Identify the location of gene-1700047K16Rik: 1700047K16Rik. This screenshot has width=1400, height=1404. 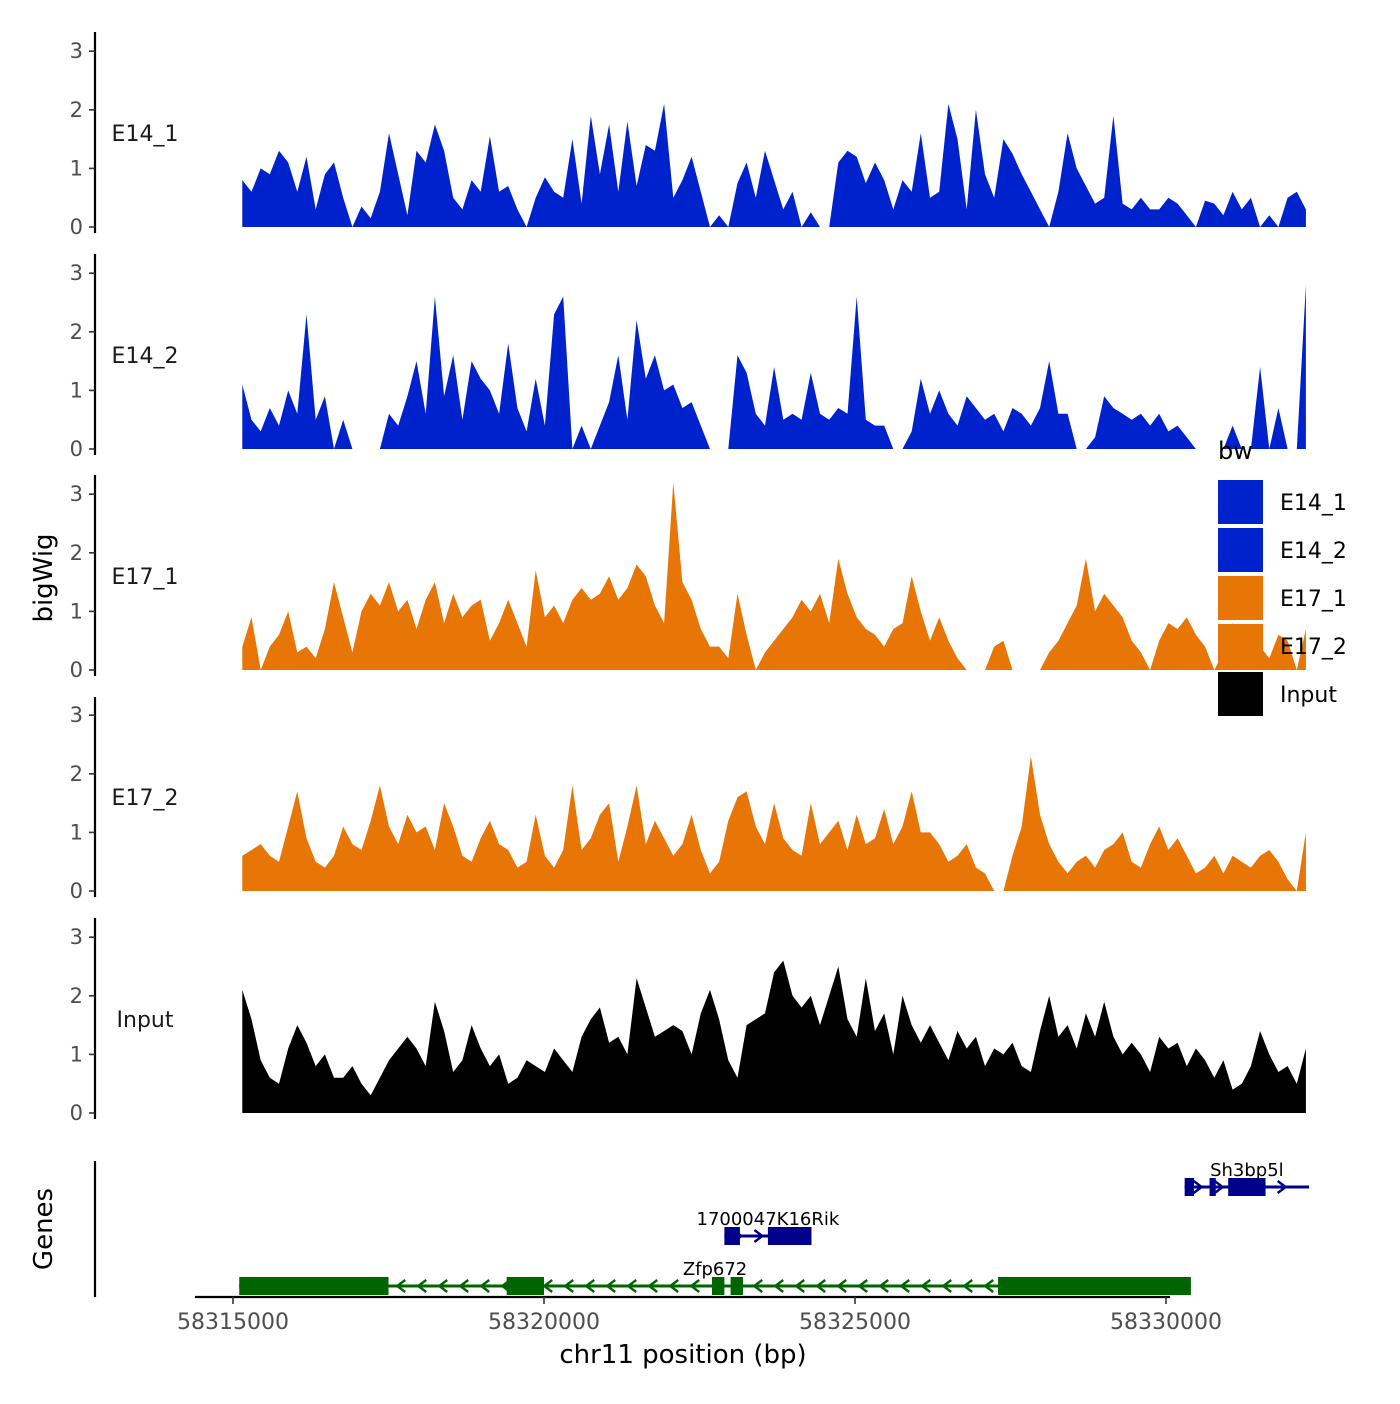
(768, 1227).